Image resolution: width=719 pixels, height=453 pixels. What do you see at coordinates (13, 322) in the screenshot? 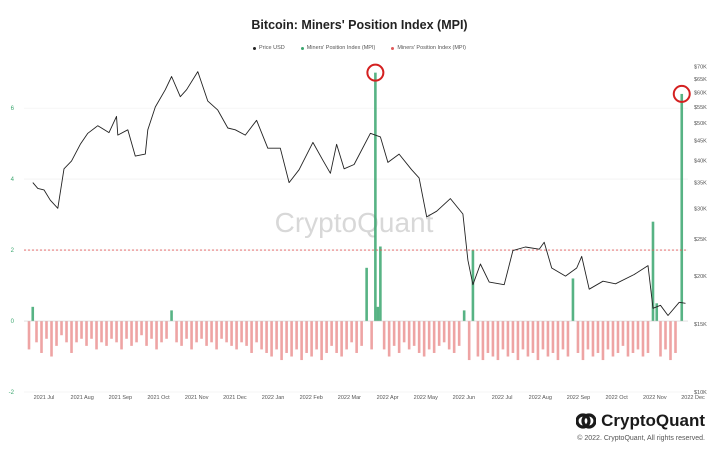
I see `left-tick-label: 0` at bounding box center [13, 322].